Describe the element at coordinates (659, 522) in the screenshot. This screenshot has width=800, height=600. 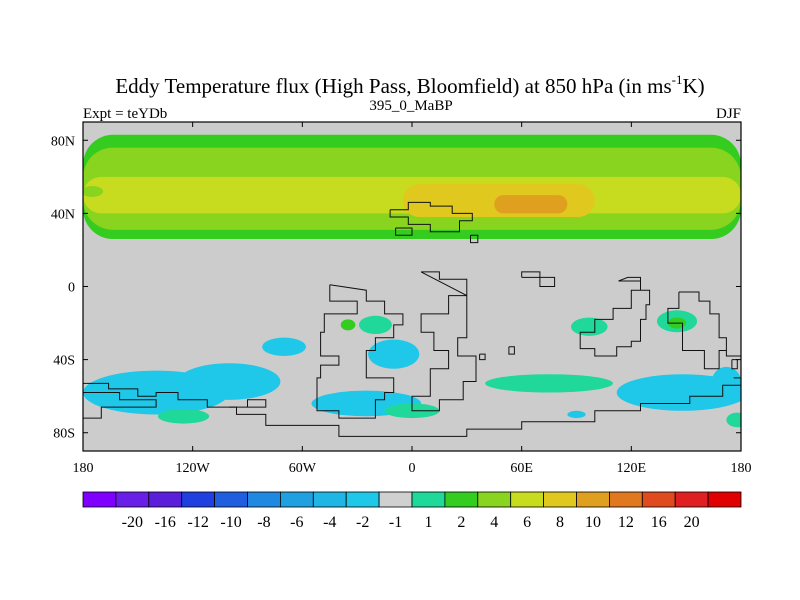
I see `colorbar-label: 16` at that location.